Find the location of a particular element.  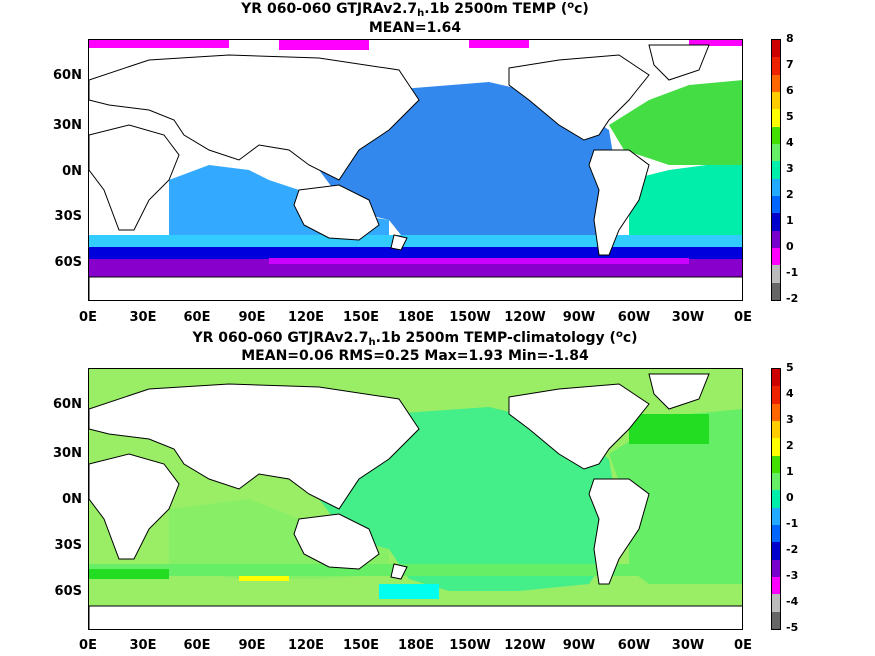

north-america is located at coordinates (579, 97).